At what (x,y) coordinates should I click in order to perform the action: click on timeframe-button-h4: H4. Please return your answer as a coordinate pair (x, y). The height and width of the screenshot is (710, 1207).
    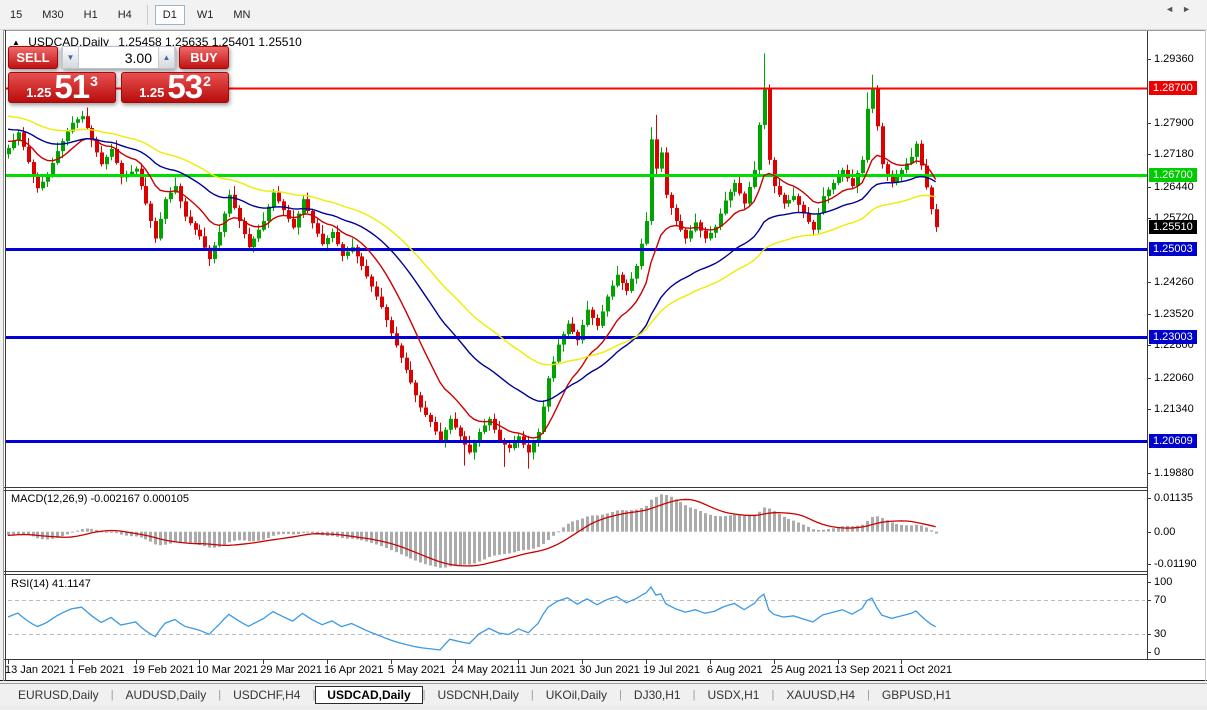
    Looking at the image, I should click on (125, 15).